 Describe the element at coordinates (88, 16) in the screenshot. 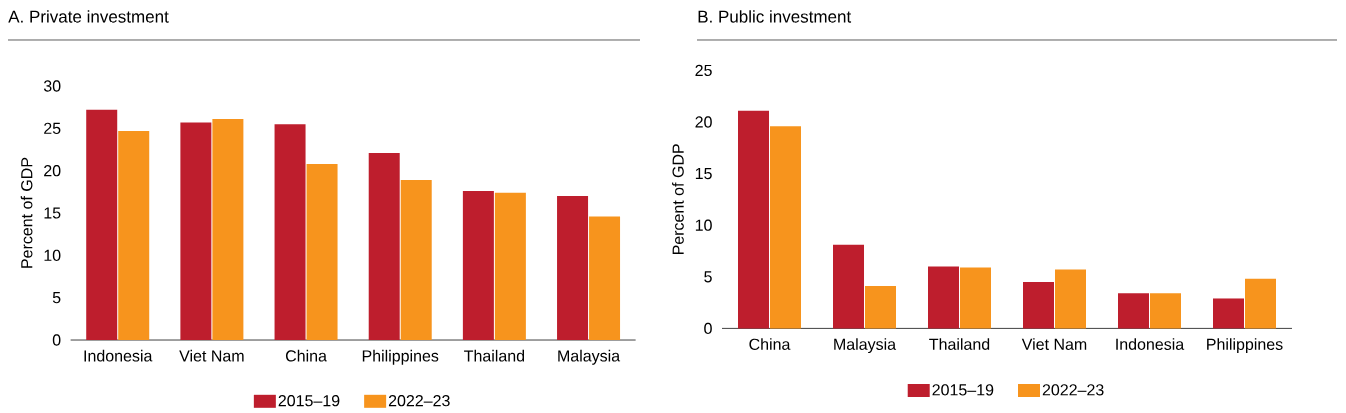

I see `chart-title: A. Private investment` at that location.